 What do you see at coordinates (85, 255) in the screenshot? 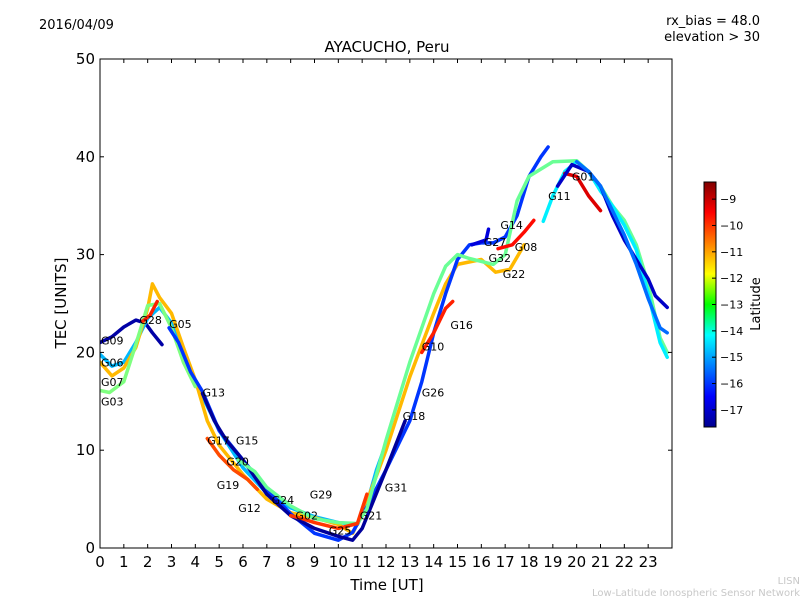
I see `y-tick-label: 30` at bounding box center [85, 255].